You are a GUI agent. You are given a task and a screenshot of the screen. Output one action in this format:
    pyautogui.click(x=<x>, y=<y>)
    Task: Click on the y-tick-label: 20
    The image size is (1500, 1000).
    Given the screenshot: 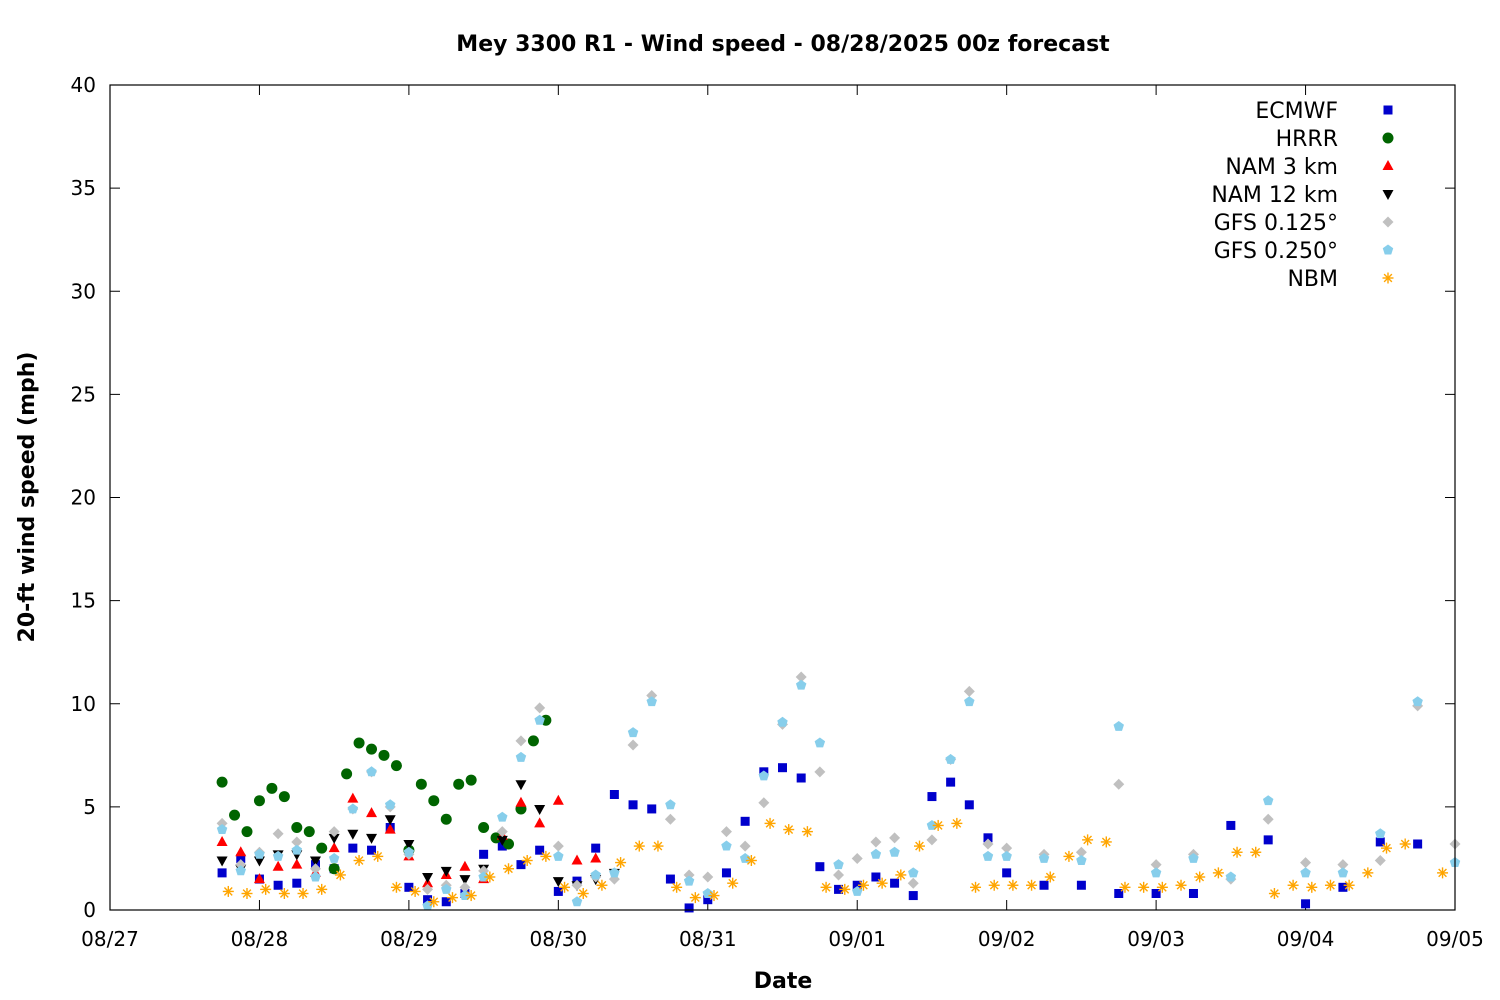 What is the action you would take?
    pyautogui.click(x=83, y=498)
    